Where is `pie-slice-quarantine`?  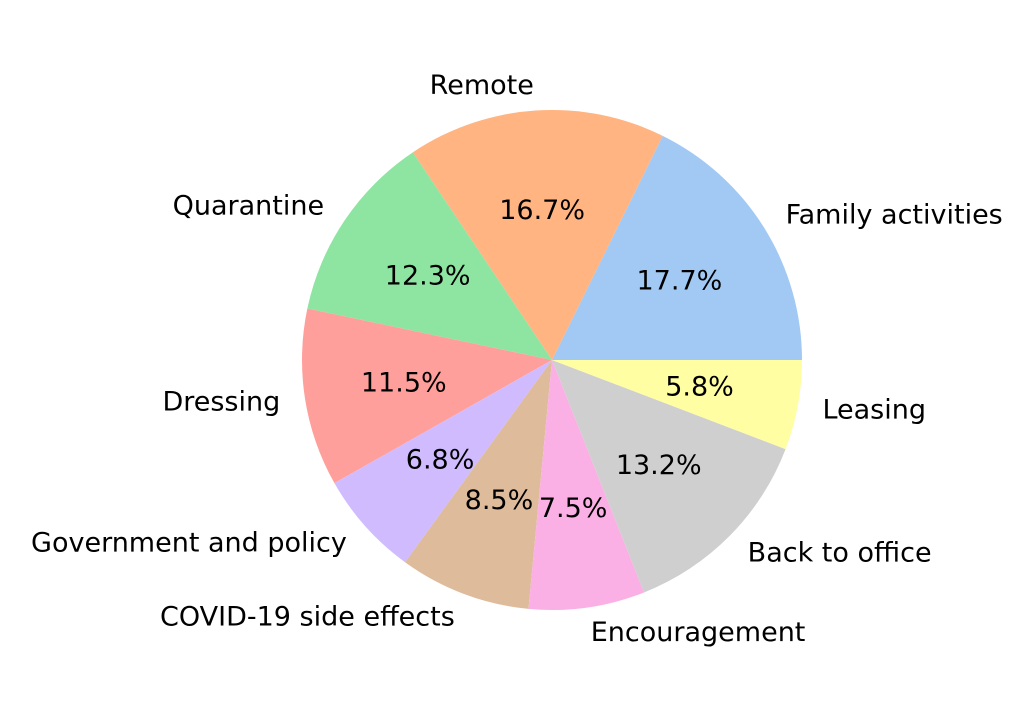
pie-slice-quarantine is located at coordinates (429, 256).